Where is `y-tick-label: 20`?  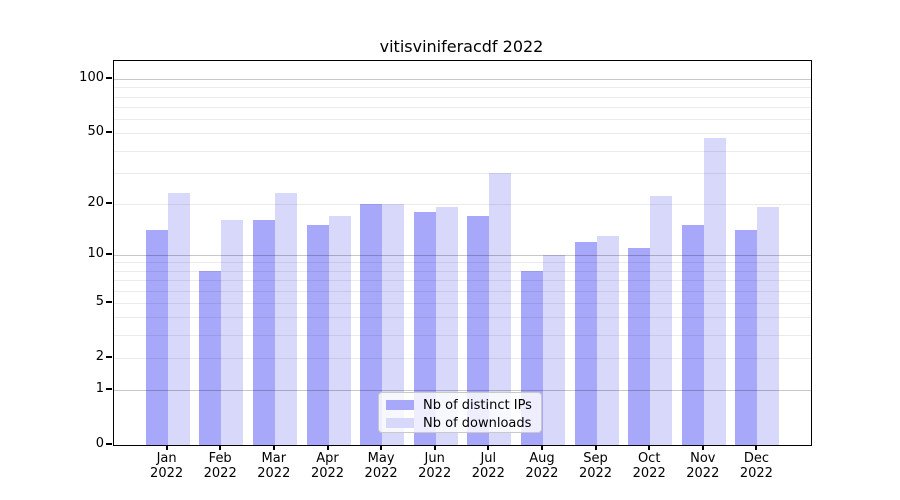
y-tick-label: 20 is located at coordinates (95, 202).